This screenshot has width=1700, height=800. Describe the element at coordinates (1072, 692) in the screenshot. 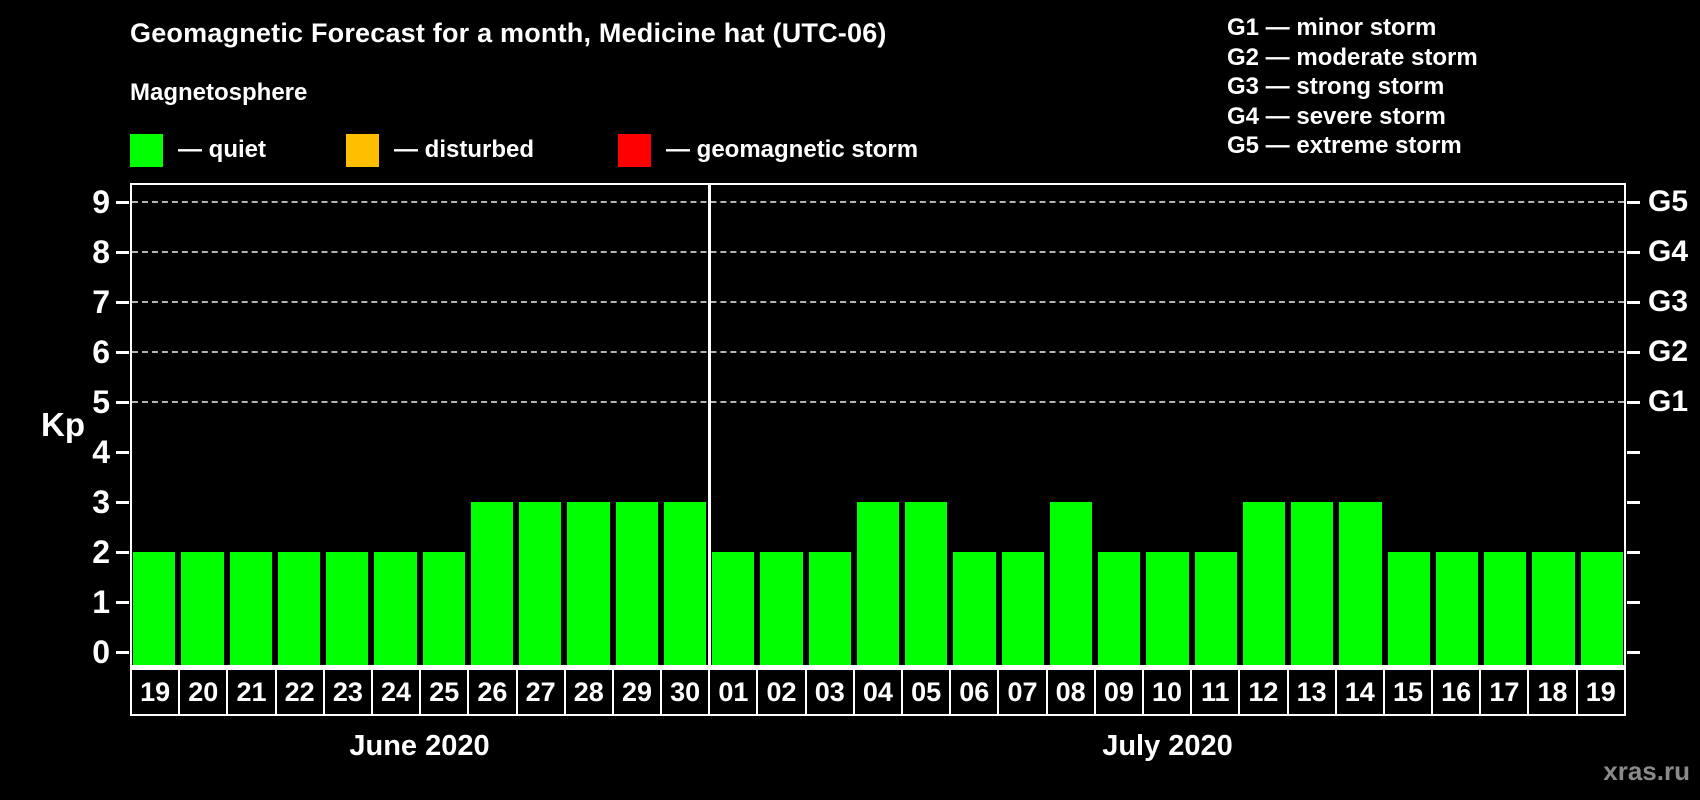

I see `day-label-july-08: 08` at that location.